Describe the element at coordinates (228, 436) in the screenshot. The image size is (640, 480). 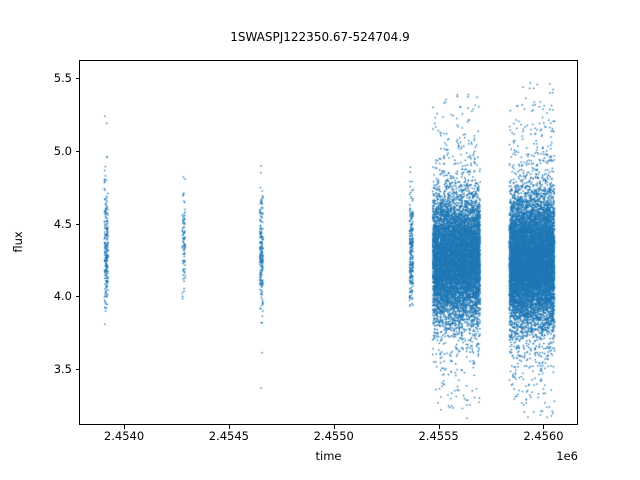
I see `x-tick-label: 2.4545` at that location.